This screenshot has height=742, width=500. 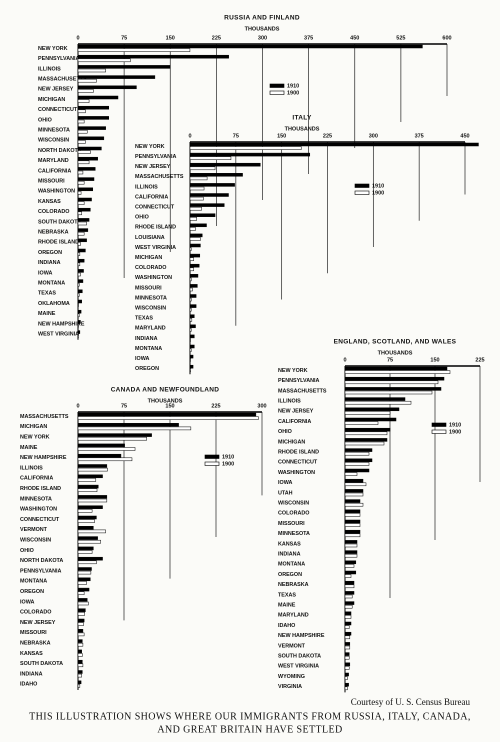 What do you see at coordinates (299, 657) in the screenshot?
I see `category-label: SOUTH DAKOTA` at bounding box center [299, 657].